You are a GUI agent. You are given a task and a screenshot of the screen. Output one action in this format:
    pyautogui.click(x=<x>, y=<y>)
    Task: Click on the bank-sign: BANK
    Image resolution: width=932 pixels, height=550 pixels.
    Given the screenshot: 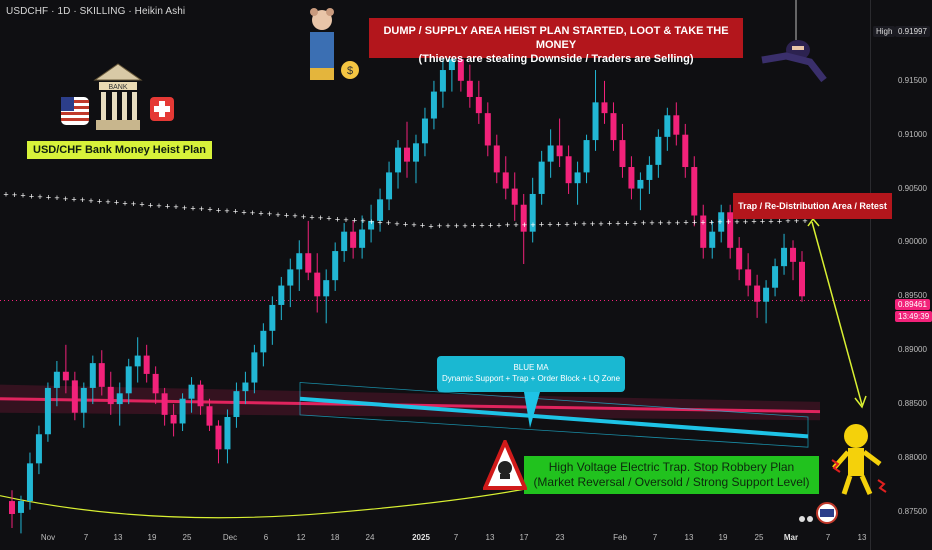 What is the action you would take?
    pyautogui.click(x=117, y=87)
    